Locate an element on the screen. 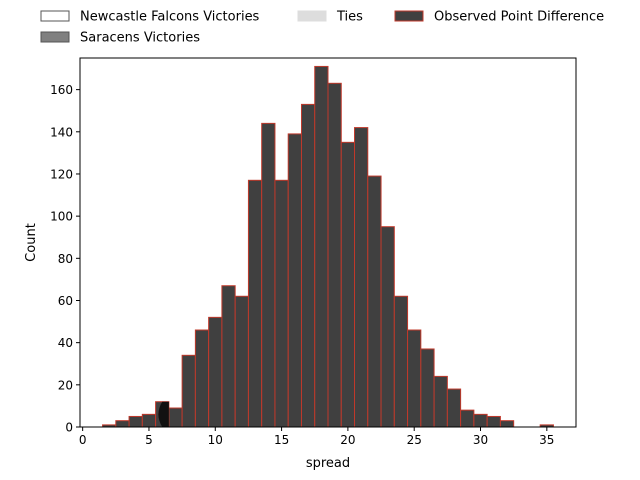 This screenshot has width=640, height=480. x-tick-label: 15 is located at coordinates (281, 440).